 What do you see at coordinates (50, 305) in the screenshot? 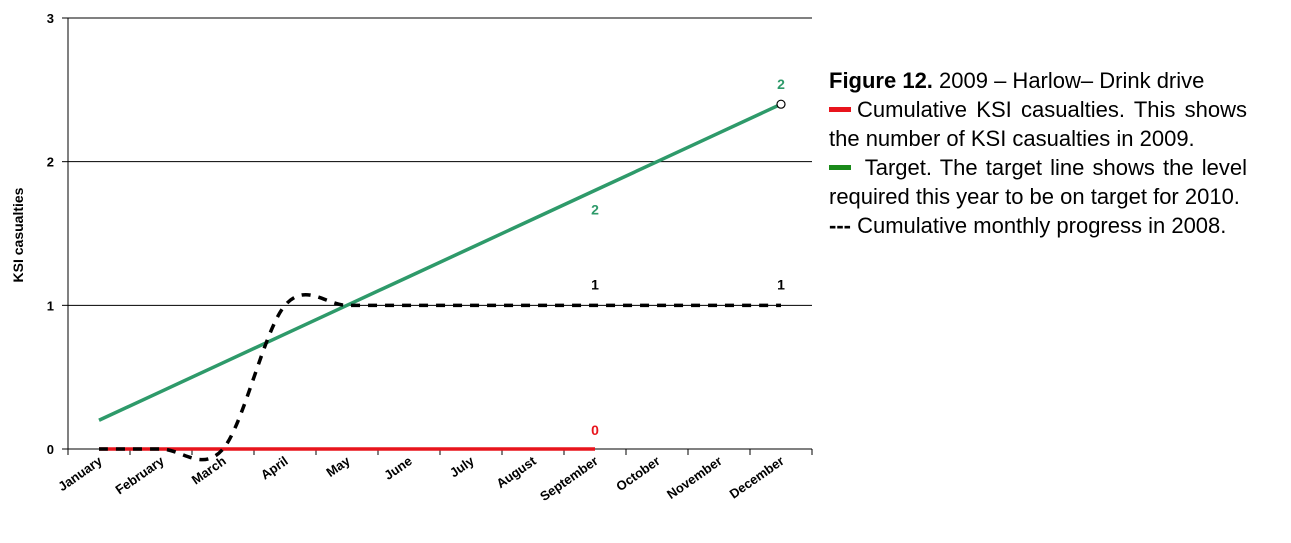
I see `y-tick-label: 1` at bounding box center [50, 305].